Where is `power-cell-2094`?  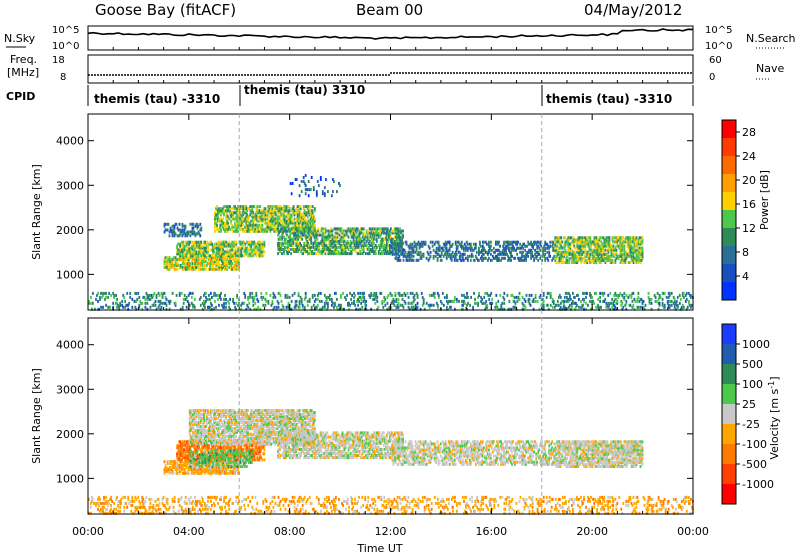
power-cell-2094 is located at coordinates (367, 239).